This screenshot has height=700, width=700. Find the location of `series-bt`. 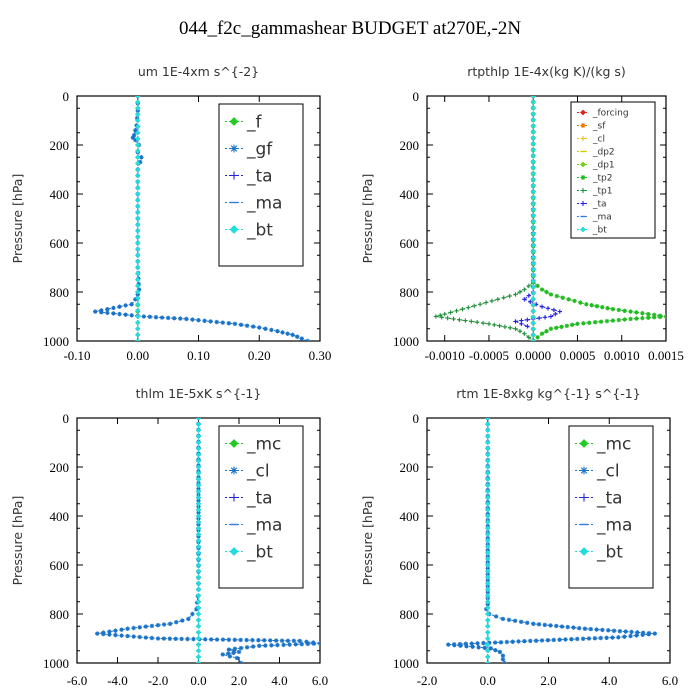

series-bt is located at coordinates (138, 218).